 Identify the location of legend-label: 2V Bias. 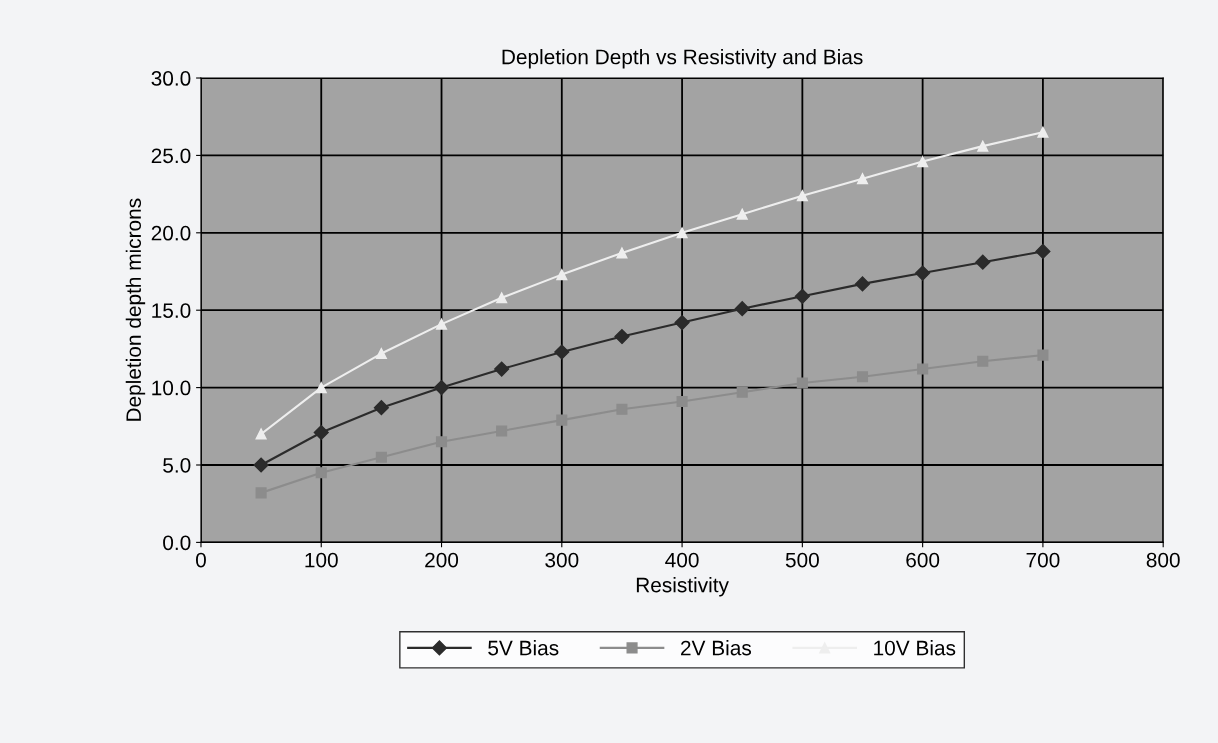
(716, 648).